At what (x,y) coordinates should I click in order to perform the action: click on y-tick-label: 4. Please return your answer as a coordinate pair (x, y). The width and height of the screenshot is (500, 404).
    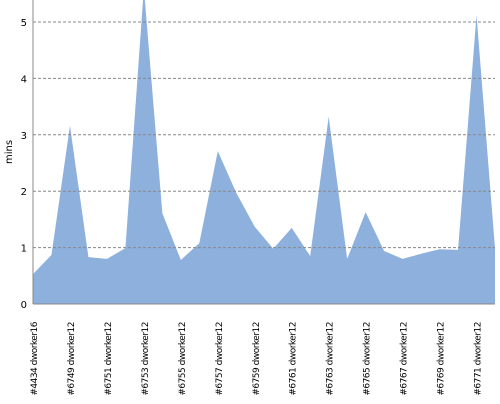
    Looking at the image, I should click on (24, 79).